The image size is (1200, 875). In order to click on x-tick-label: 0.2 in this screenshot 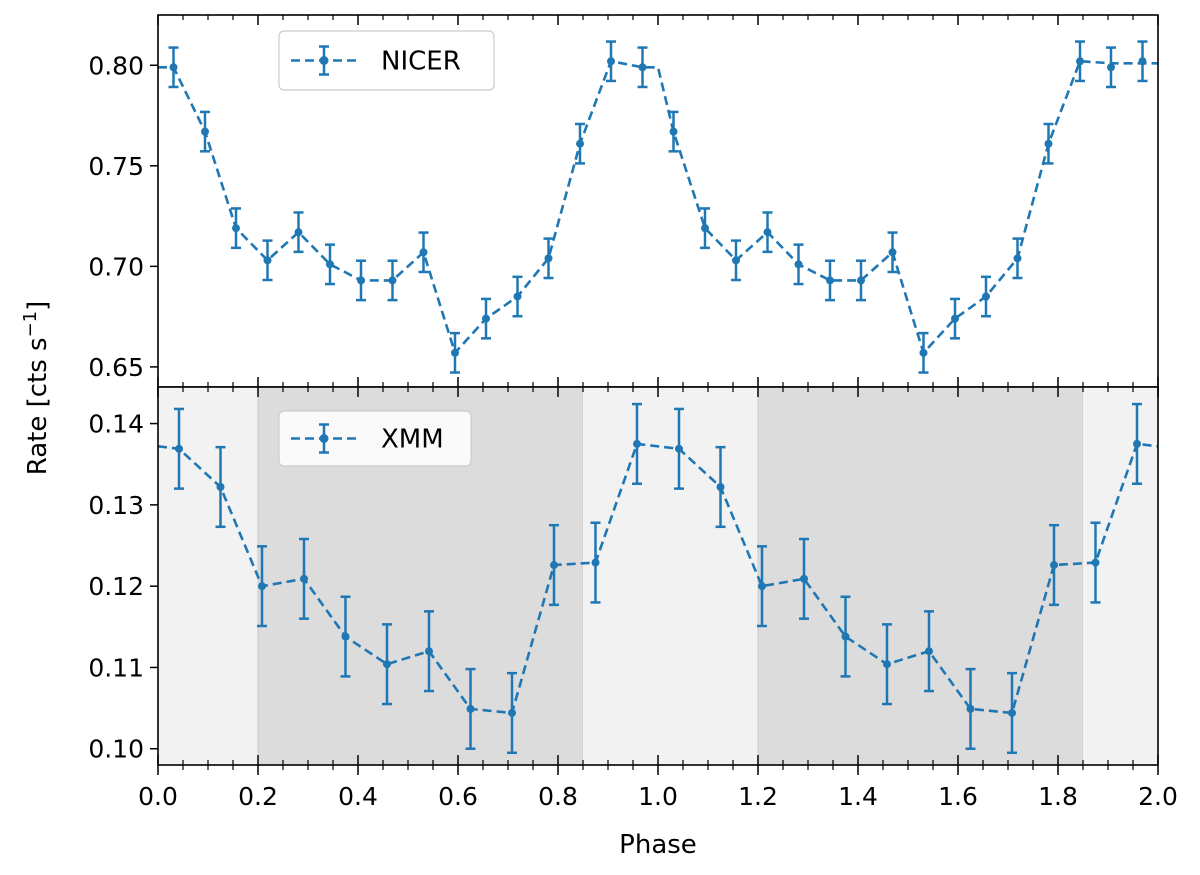, I will do `click(258, 796)`.